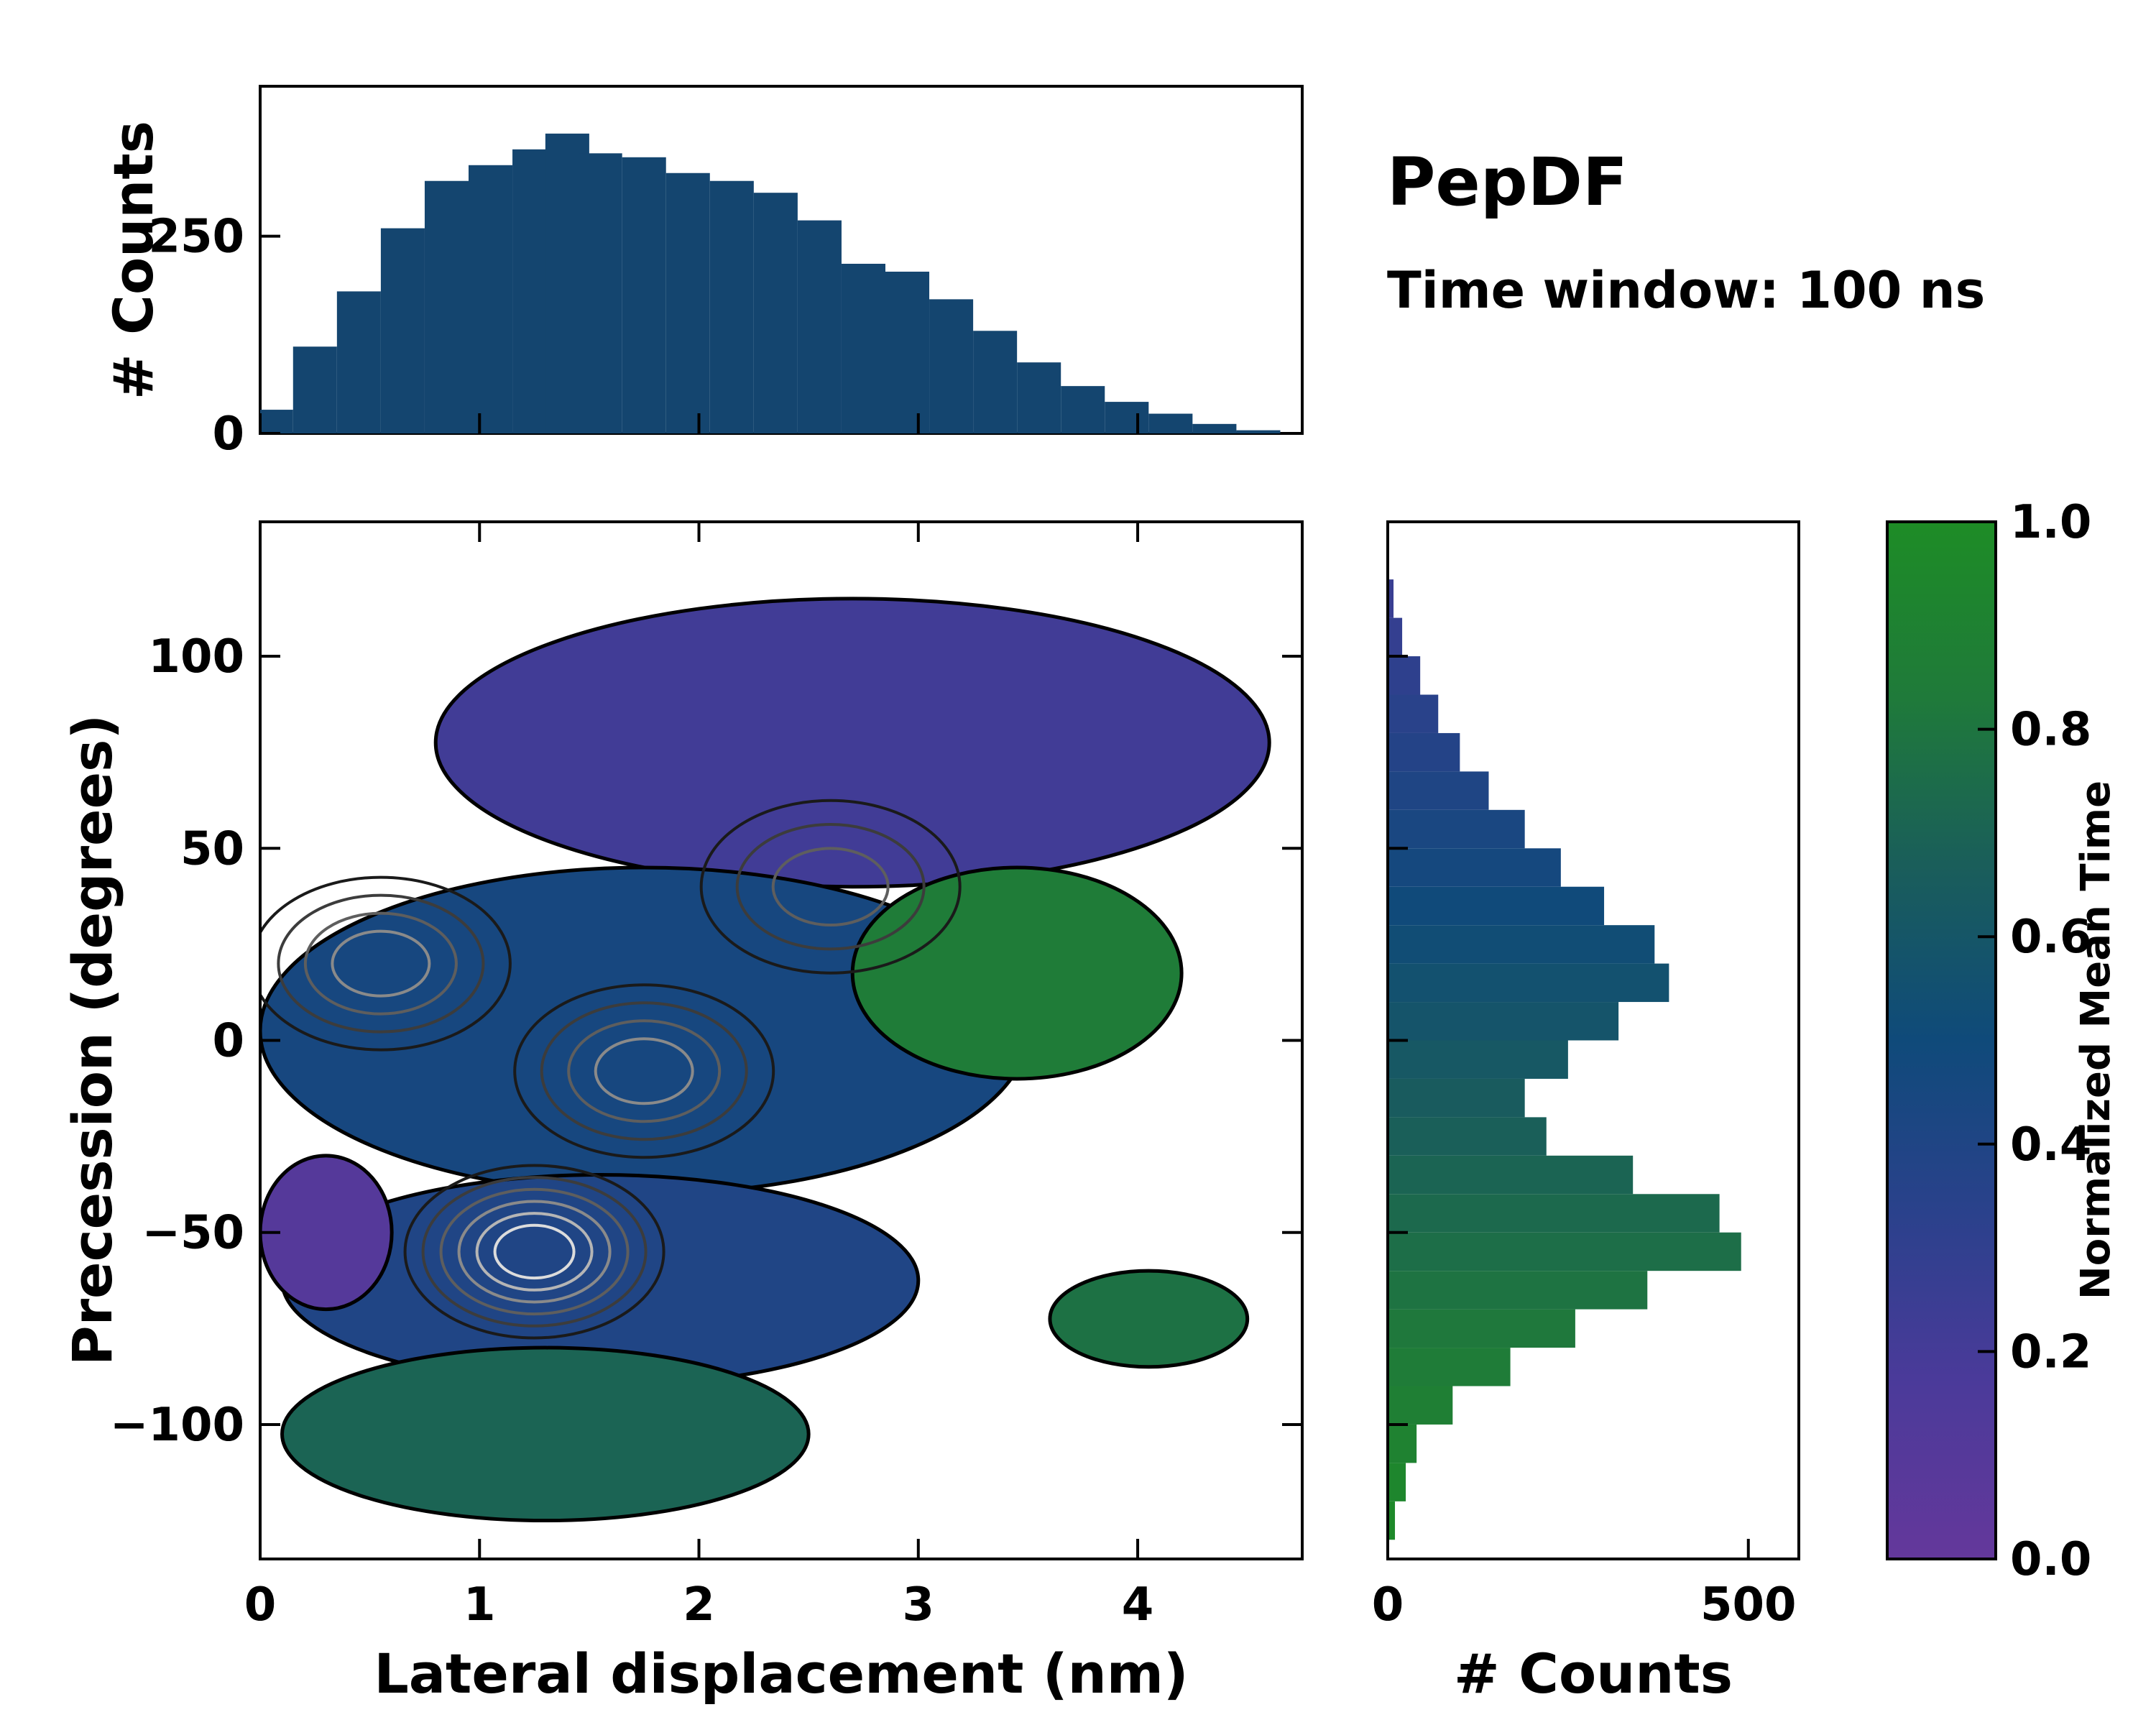  I want to click on colorbar-tick-label-1: 0.2, so click(2050, 1352).